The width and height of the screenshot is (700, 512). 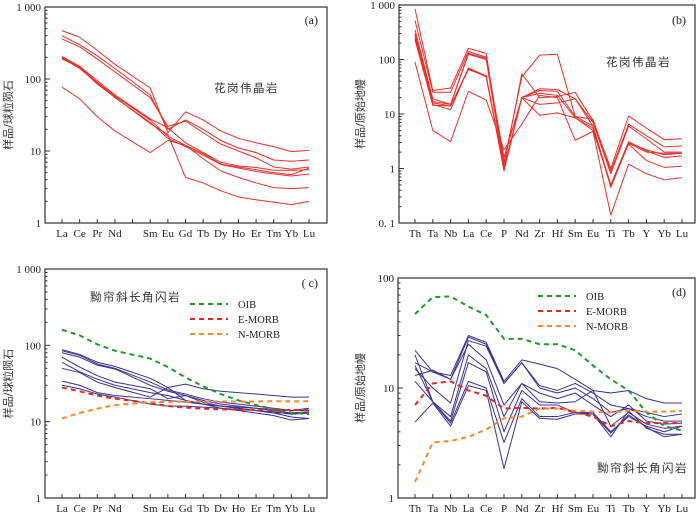 What do you see at coordinates (221, 234) in the screenshot?
I see `x-tick-label: Dy` at bounding box center [221, 234].